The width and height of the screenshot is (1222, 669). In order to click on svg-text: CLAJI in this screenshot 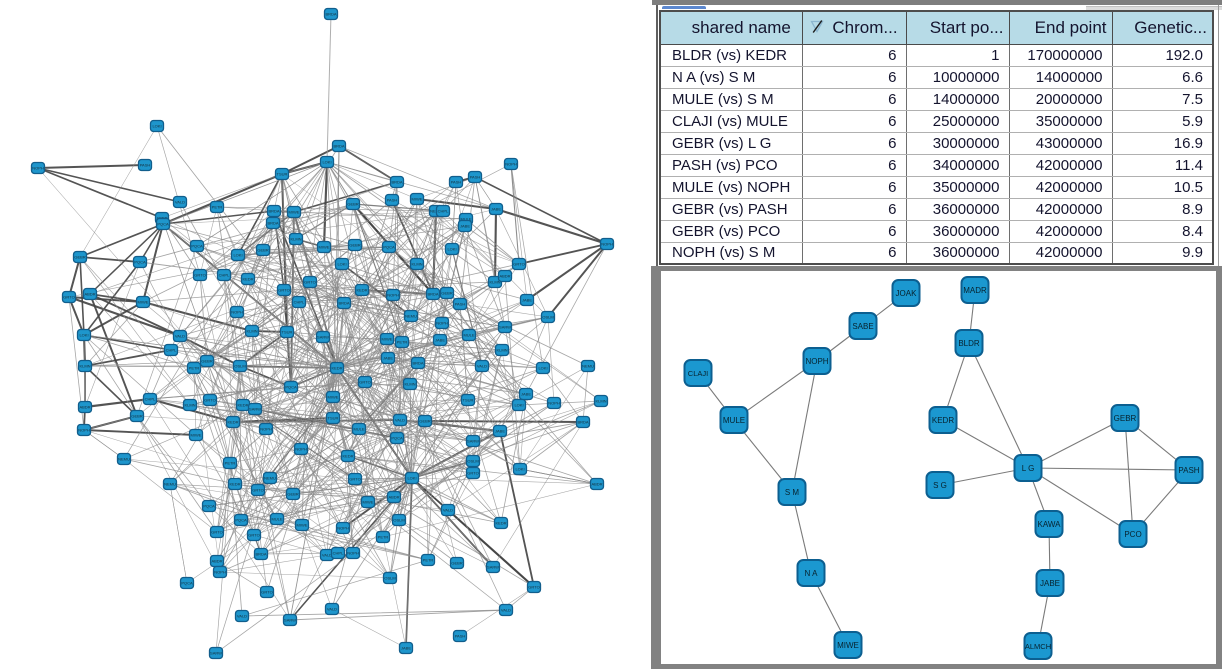, I will do `click(698, 373)`.